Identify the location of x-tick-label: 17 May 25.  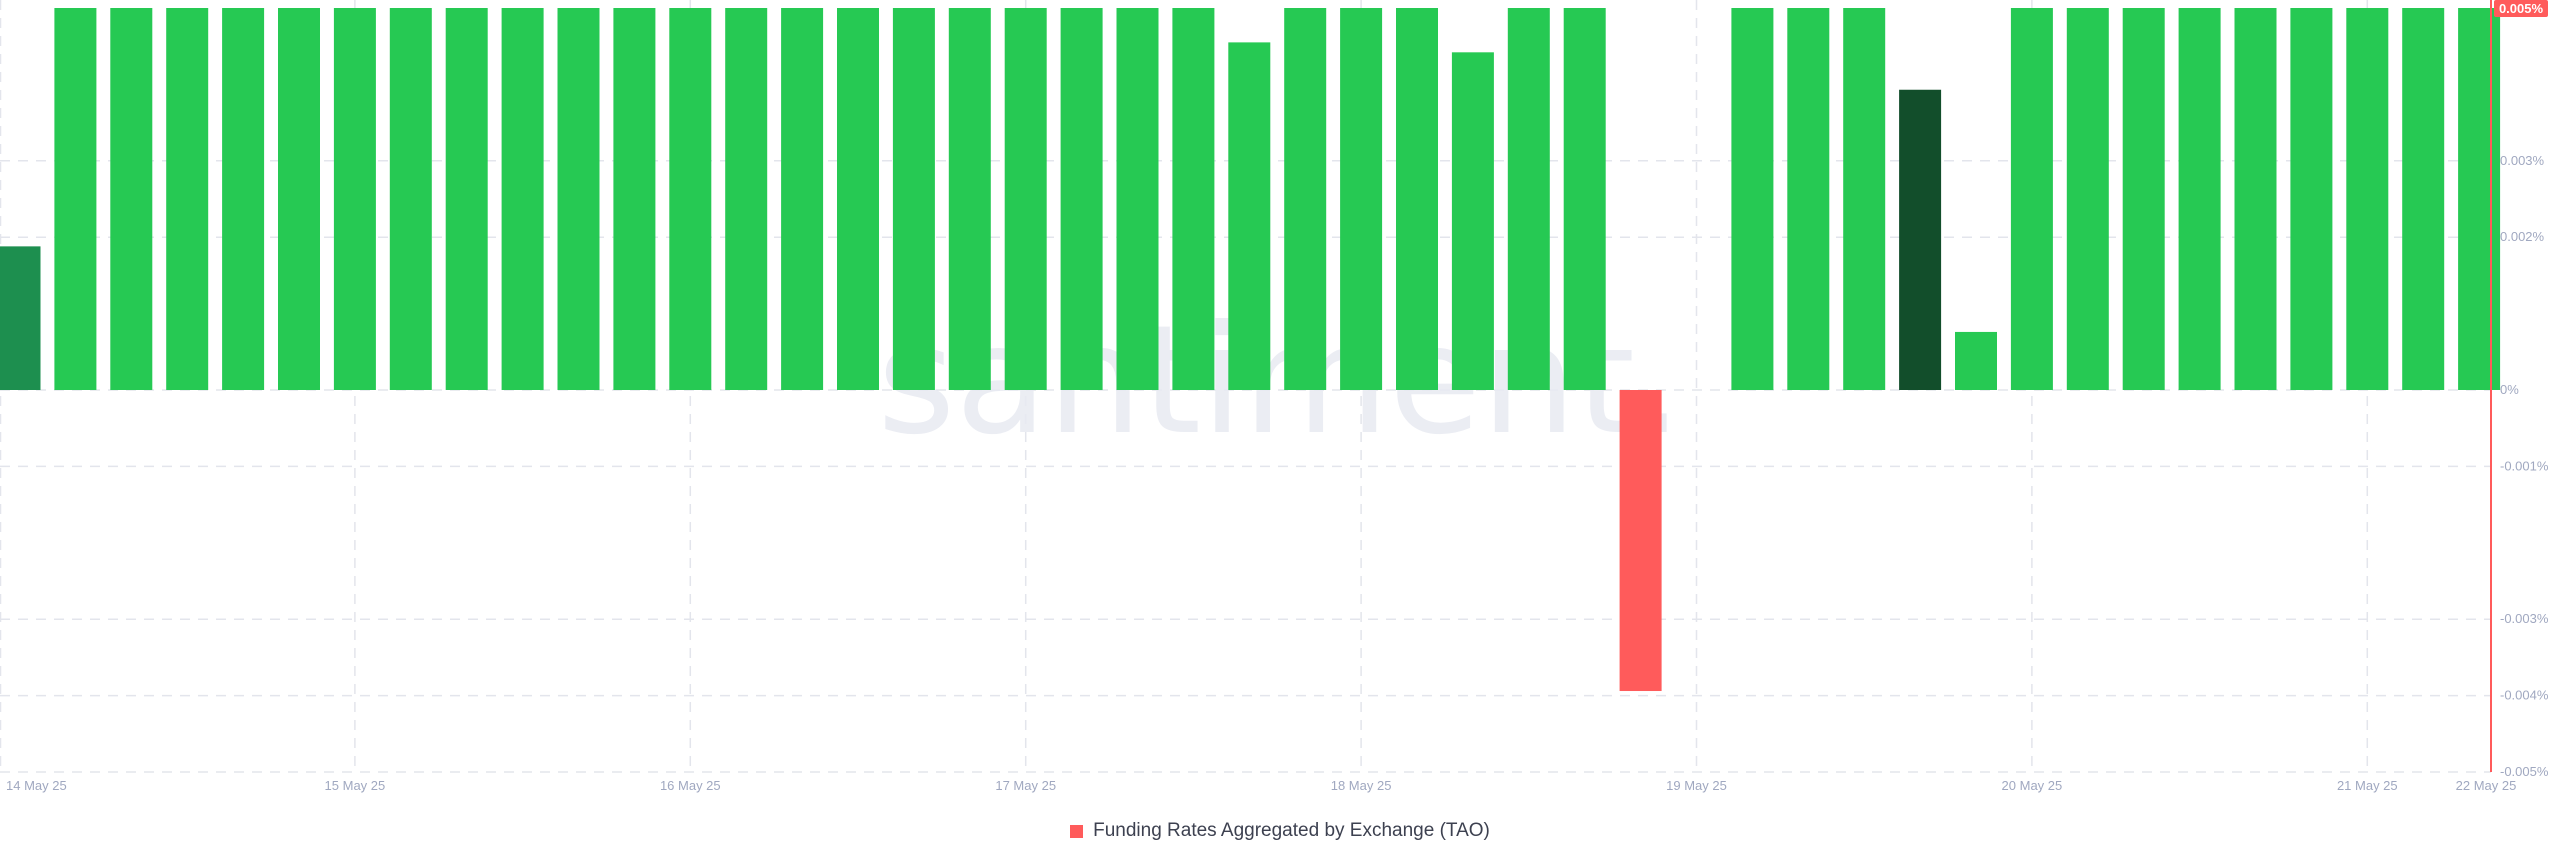
(1025, 785).